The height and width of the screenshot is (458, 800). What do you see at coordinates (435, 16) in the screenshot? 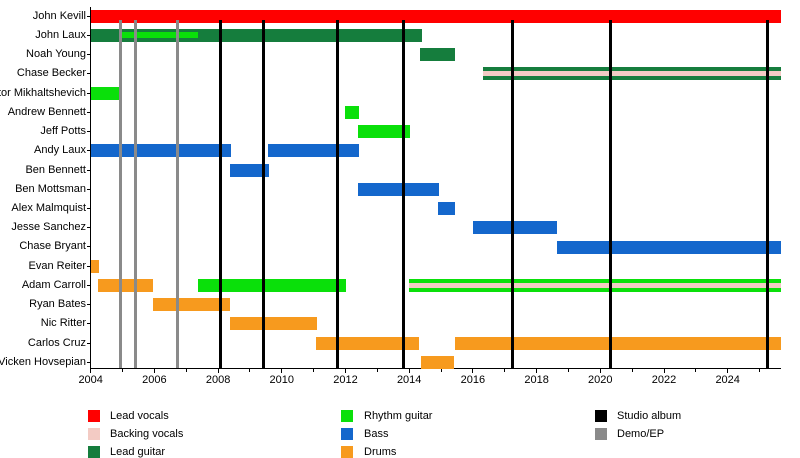
I see `timeline-bar-lead-vocals` at bounding box center [435, 16].